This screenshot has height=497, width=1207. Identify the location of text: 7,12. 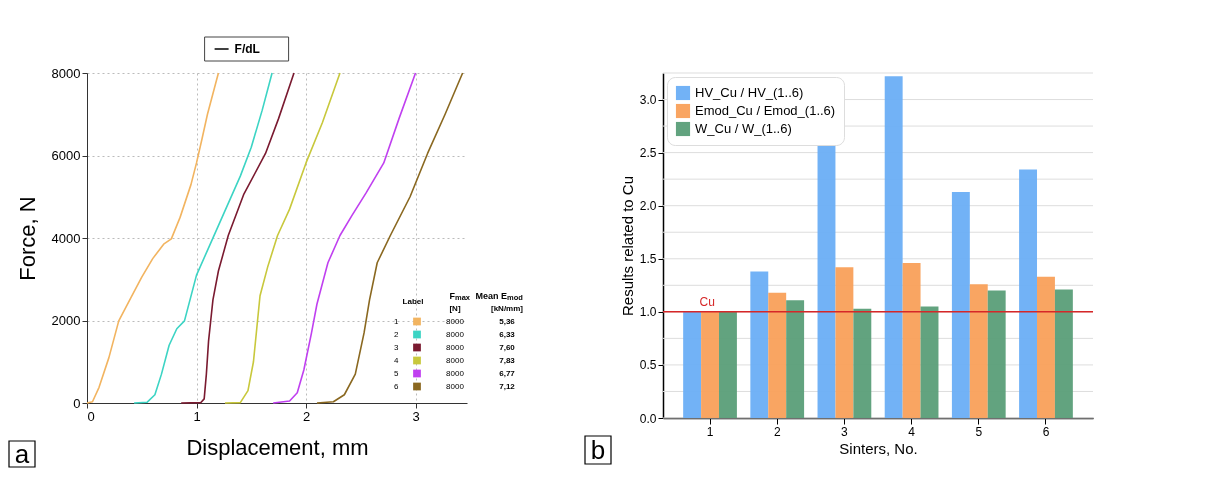
(507, 386).